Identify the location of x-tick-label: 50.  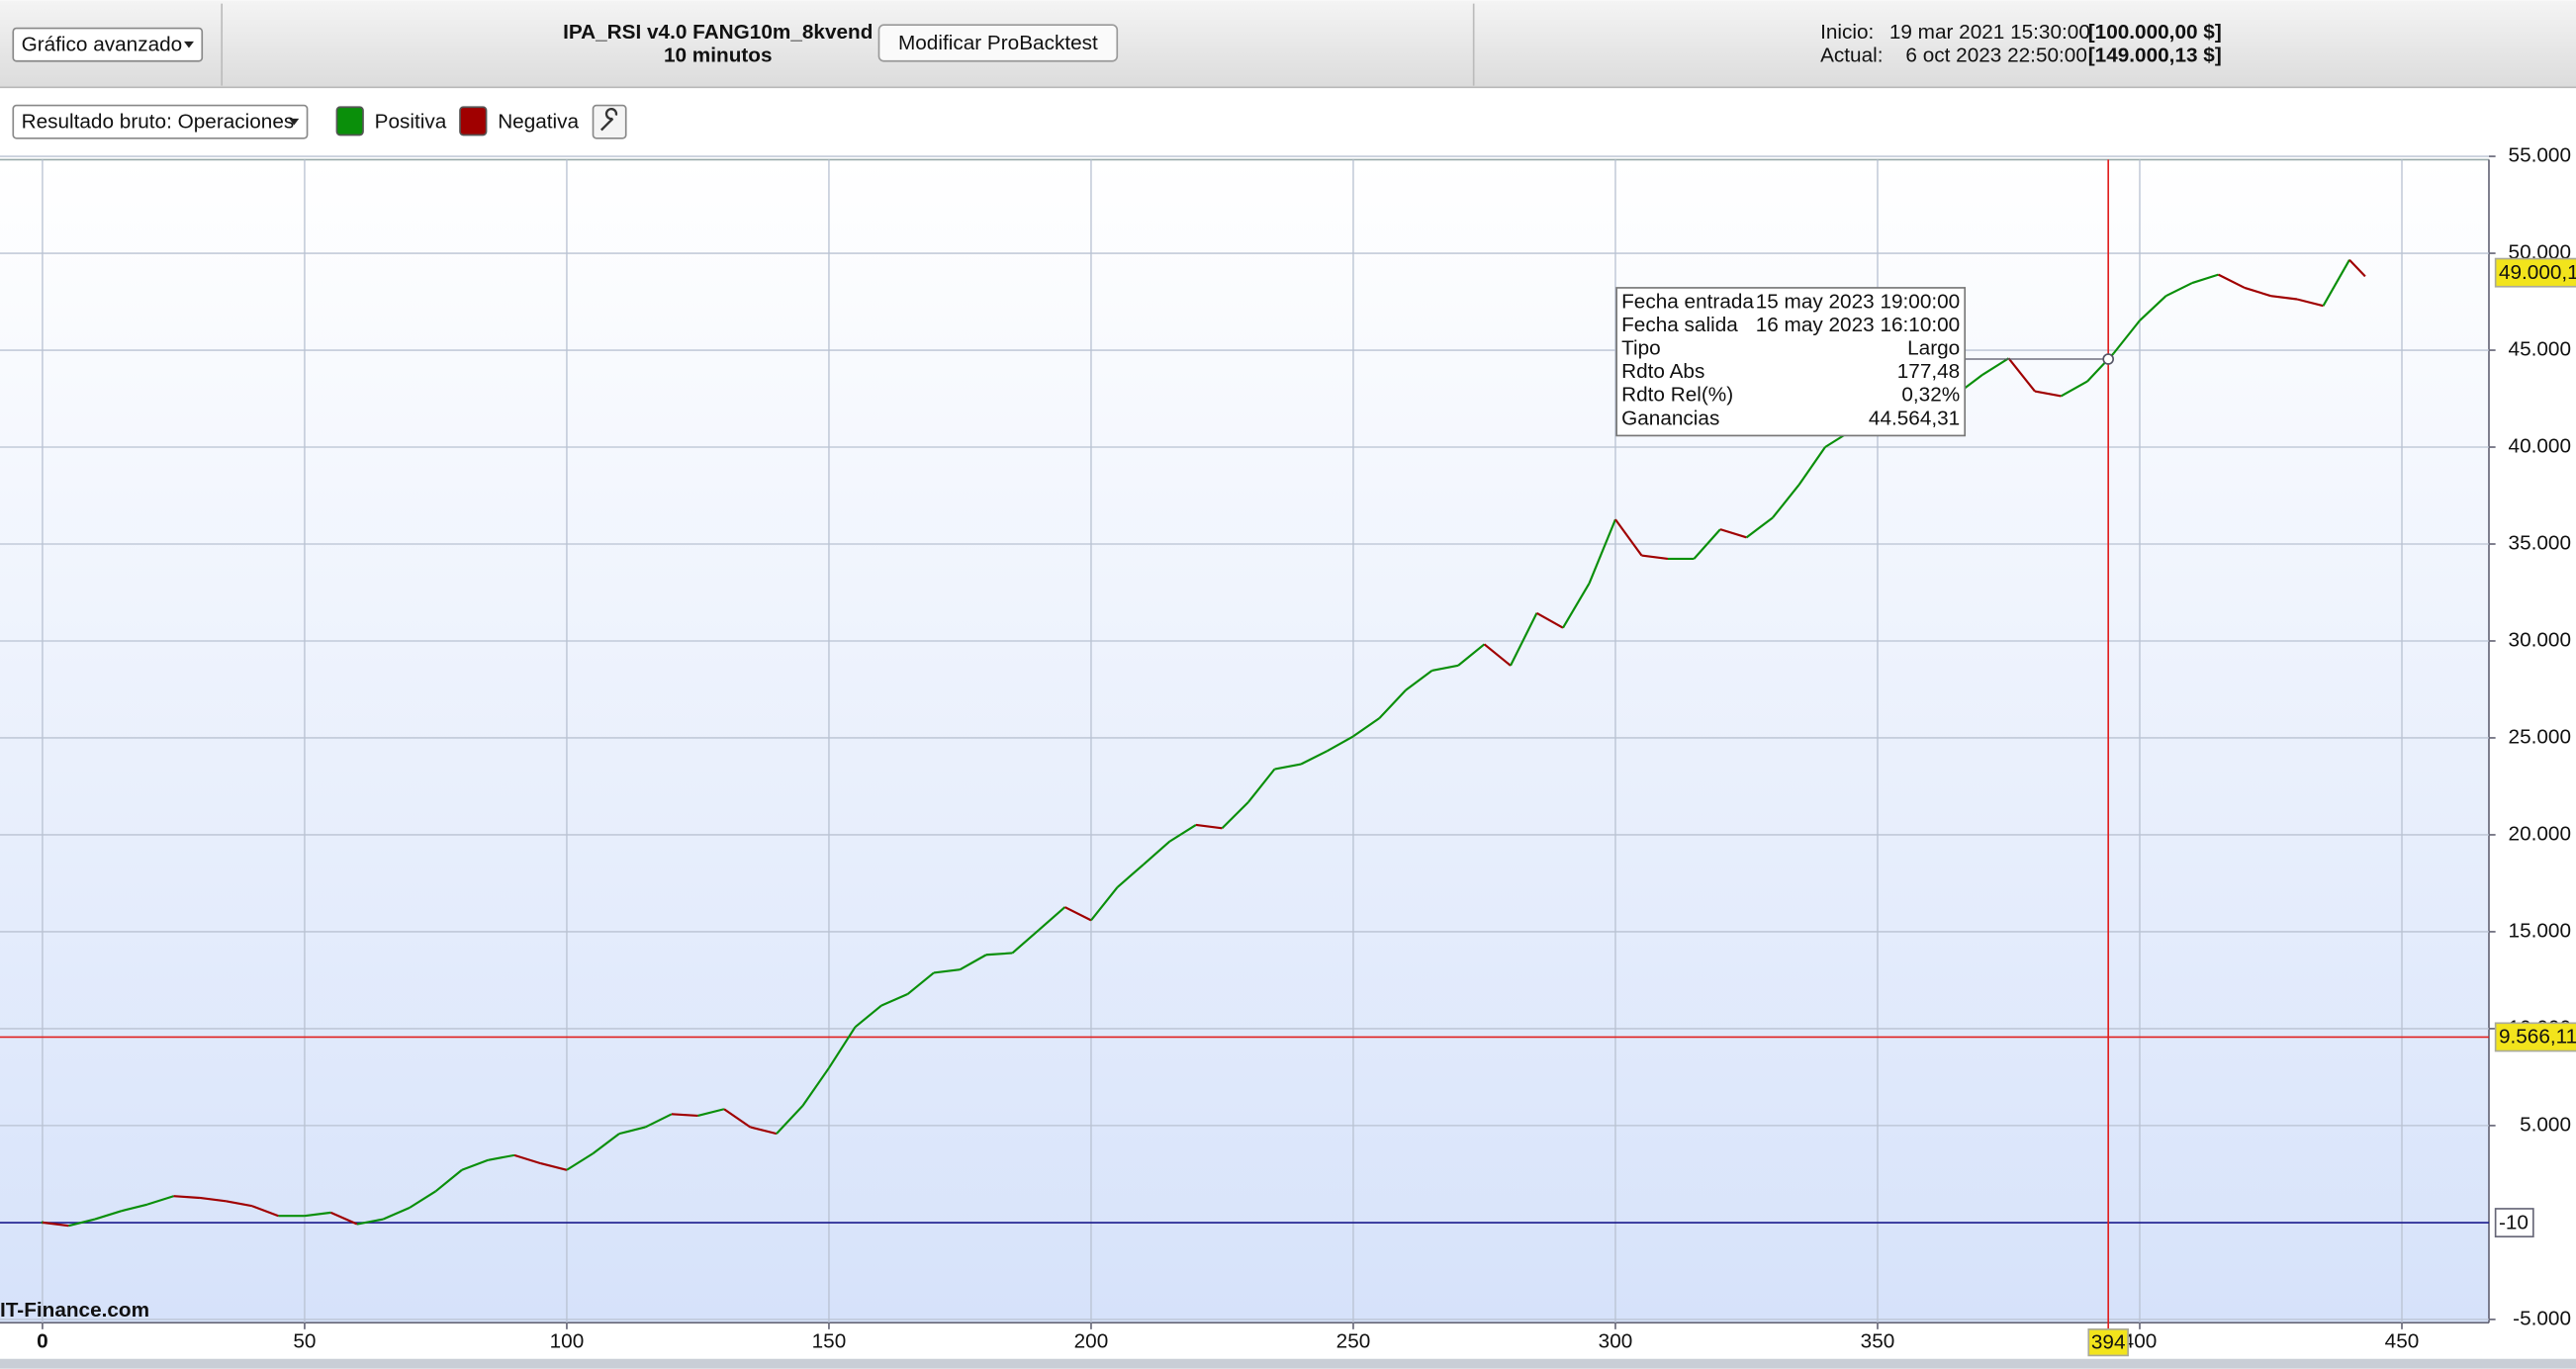
(305, 1342).